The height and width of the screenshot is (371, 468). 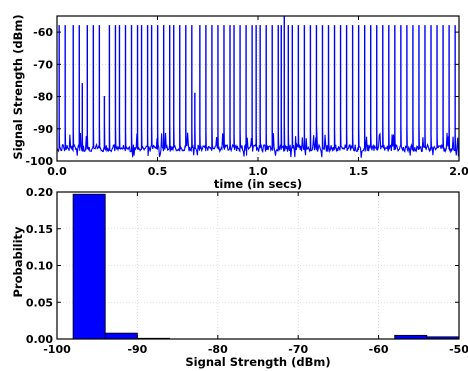 I want to click on bottom-y-tick-label: 0.15, so click(x=39, y=229).